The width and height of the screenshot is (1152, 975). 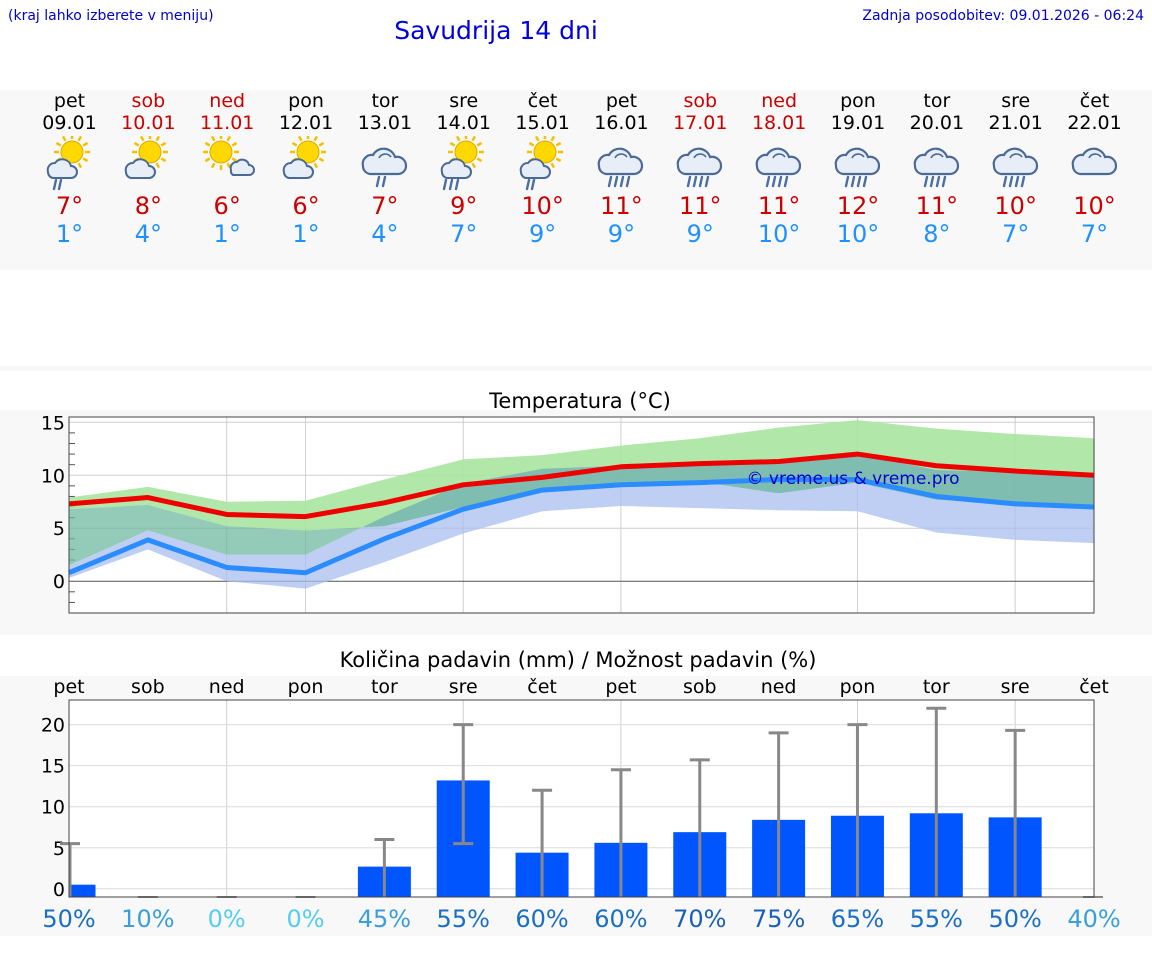 What do you see at coordinates (779, 687) in the screenshot?
I see `x-day-label: ned` at bounding box center [779, 687].